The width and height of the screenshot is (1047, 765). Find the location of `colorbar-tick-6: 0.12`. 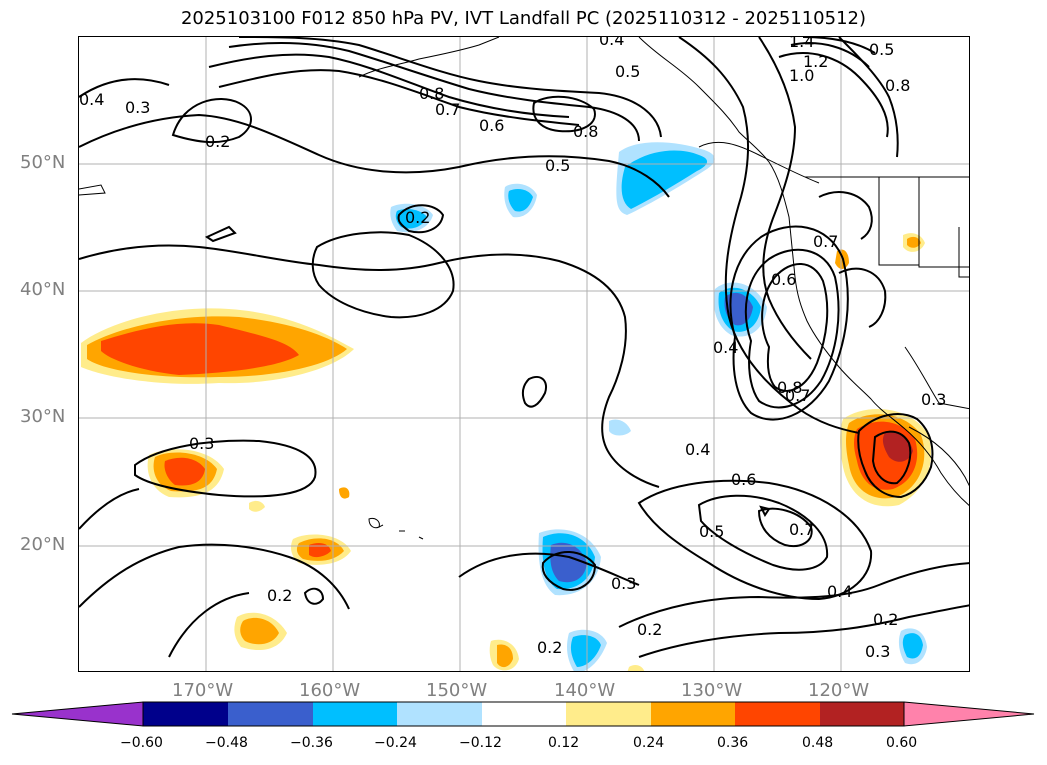

colorbar-tick-6: 0.12 is located at coordinates (564, 743).